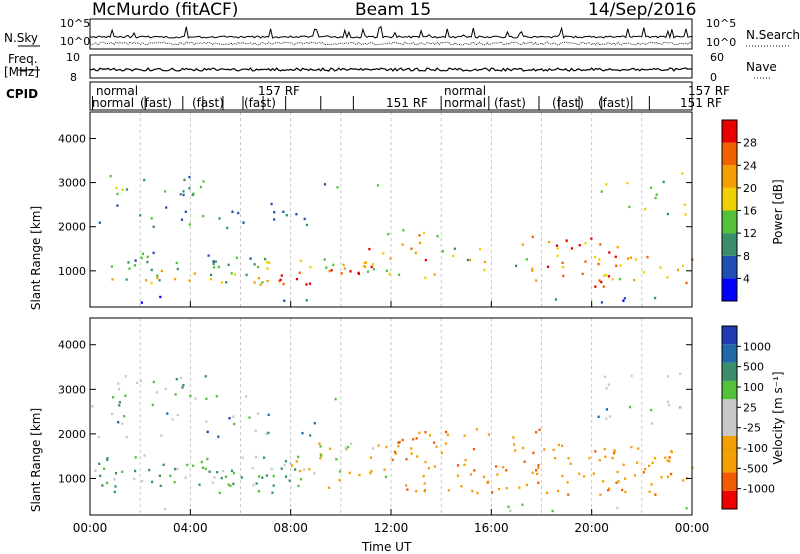 The width and height of the screenshot is (800, 554). What do you see at coordinates (721, 23) in the screenshot?
I see `noise-tick-right-top: 10^5` at bounding box center [721, 23].